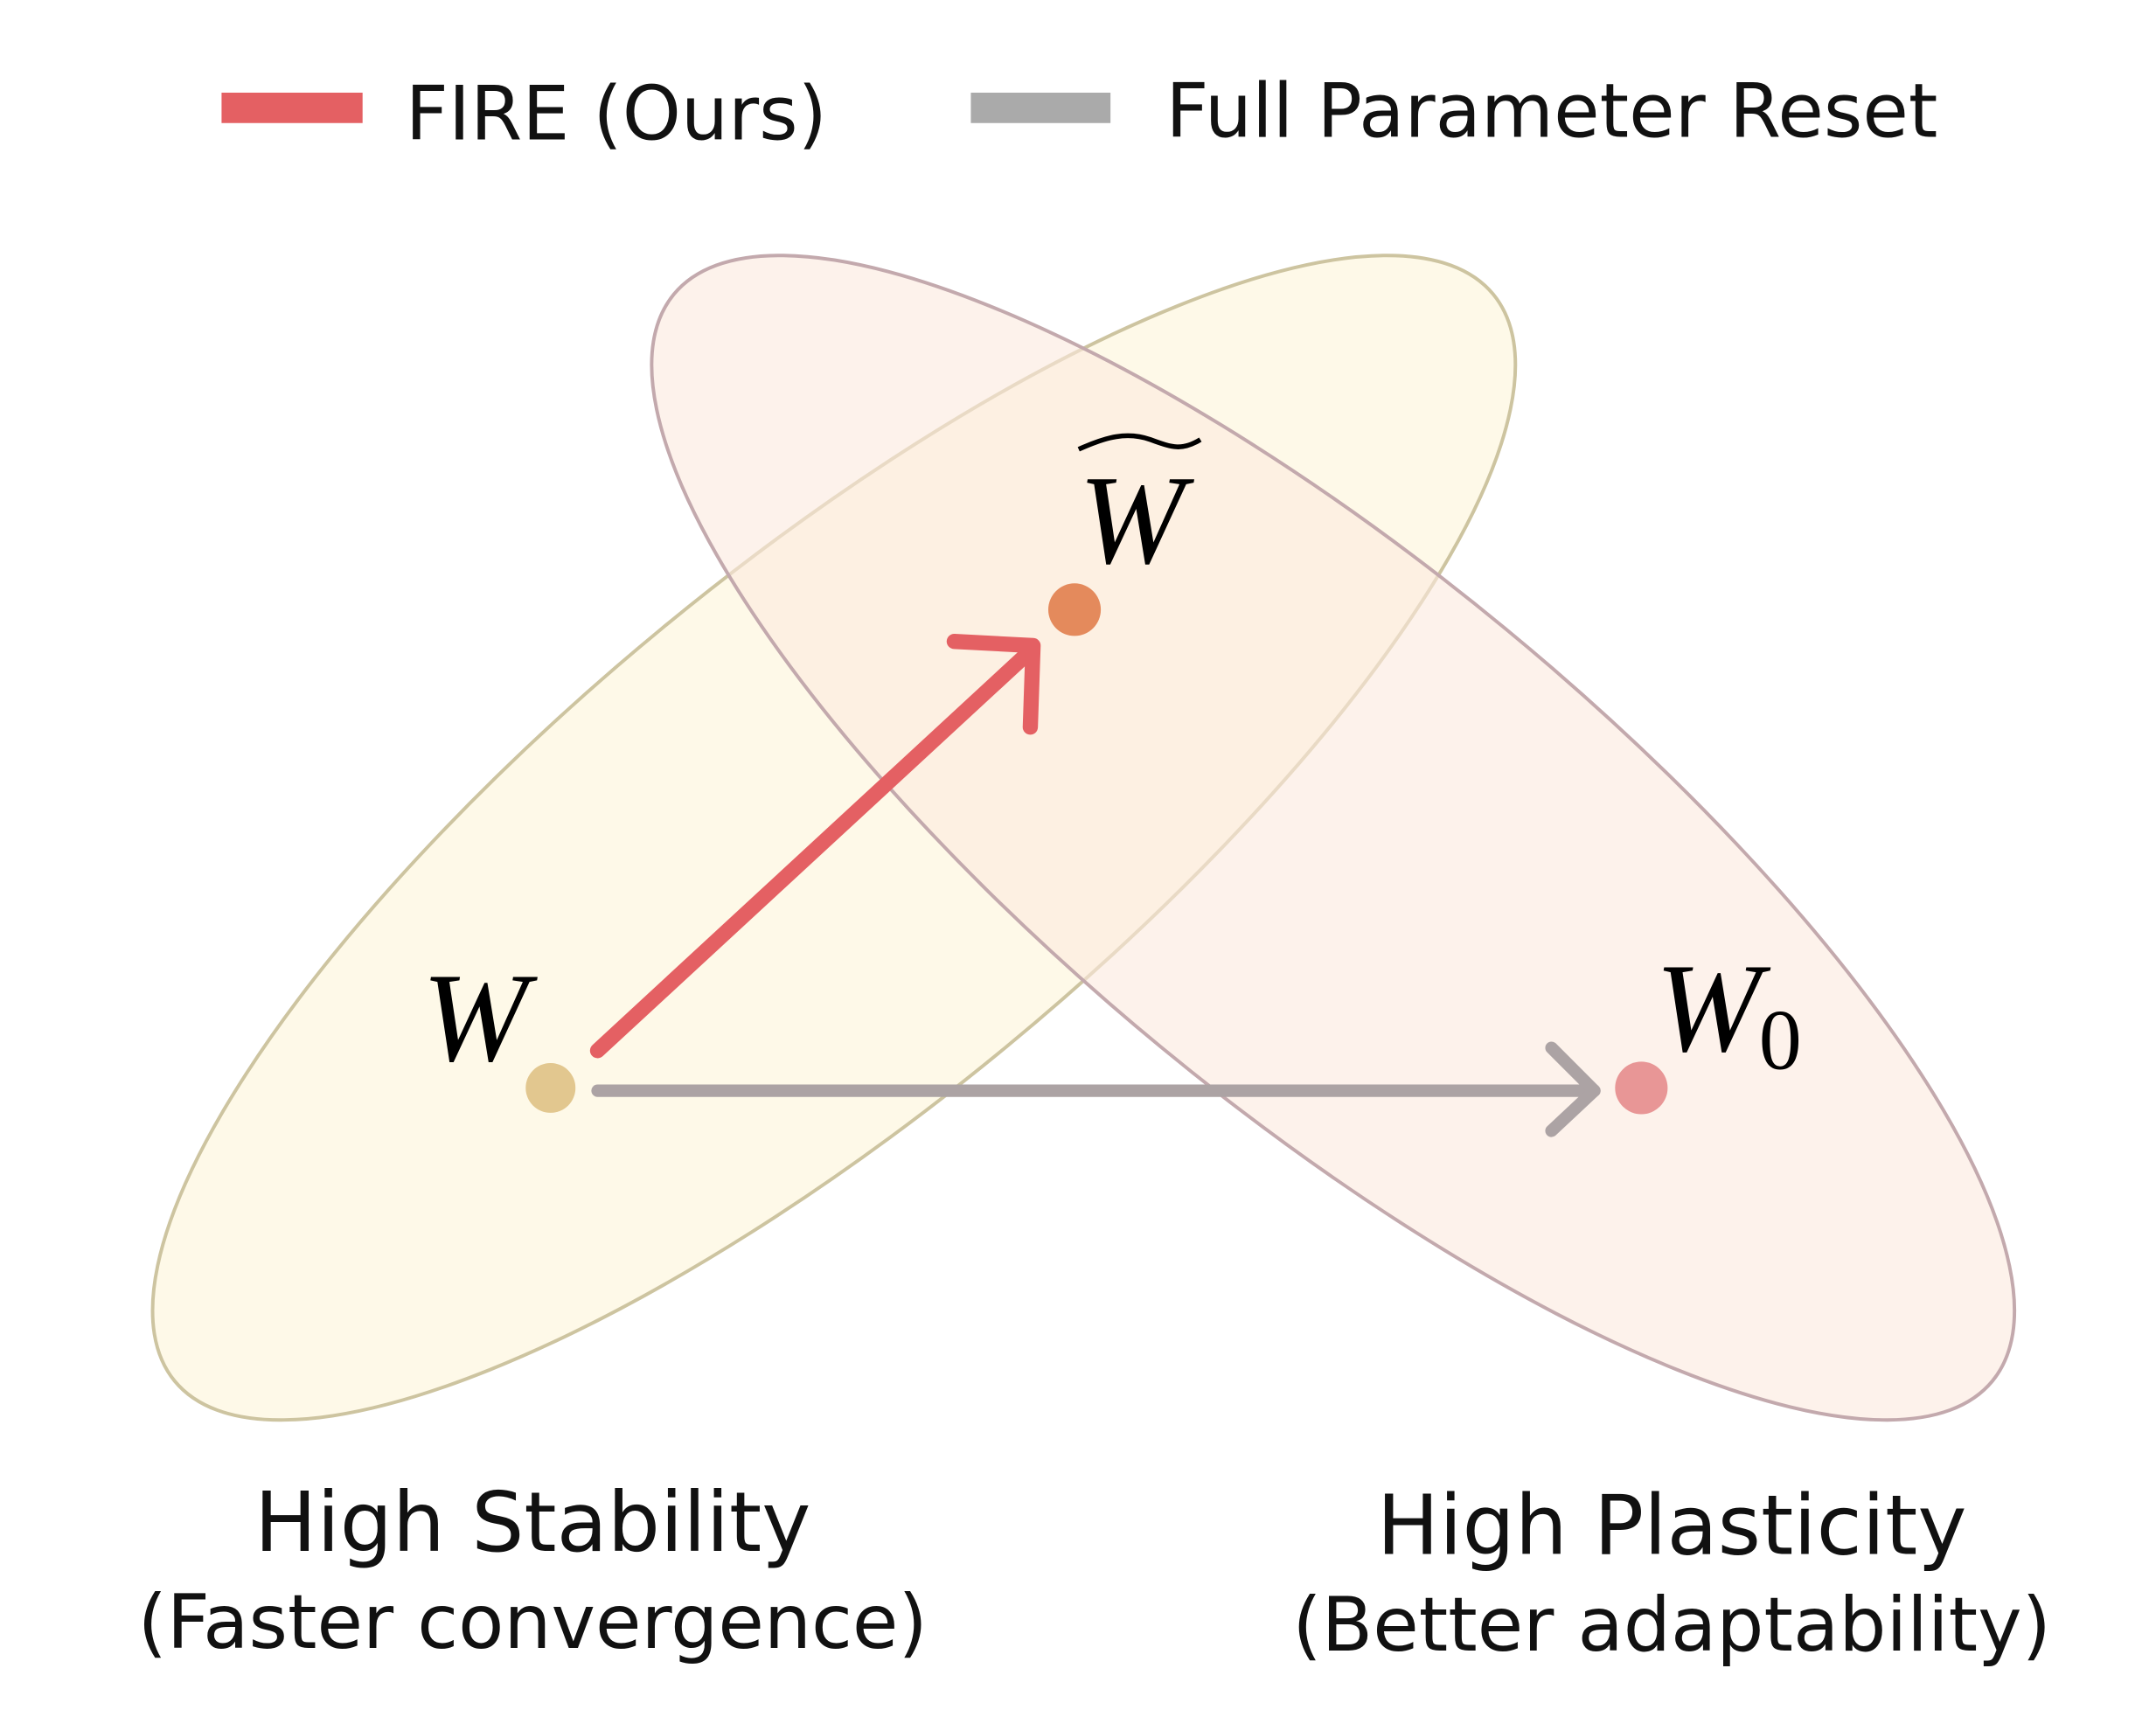 Image resolution: width=2156 pixels, height=1710 pixels. What do you see at coordinates (815, 846) in the screenshot?
I see `fire-arrow` at bounding box center [815, 846].